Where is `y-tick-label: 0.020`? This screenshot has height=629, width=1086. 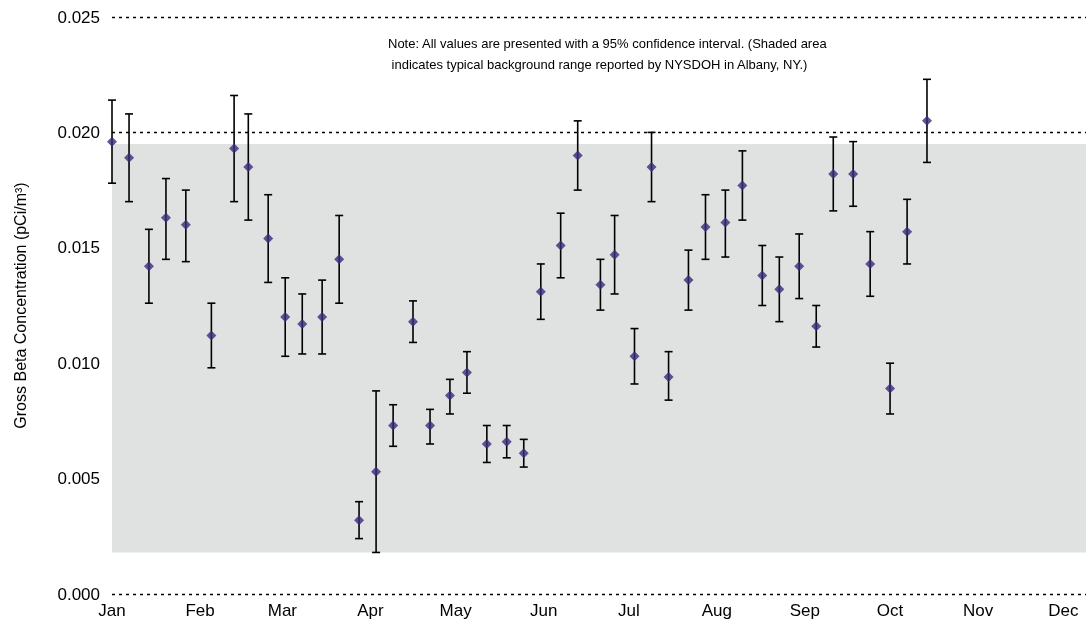 y-tick-label: 0.020 is located at coordinates (78, 132).